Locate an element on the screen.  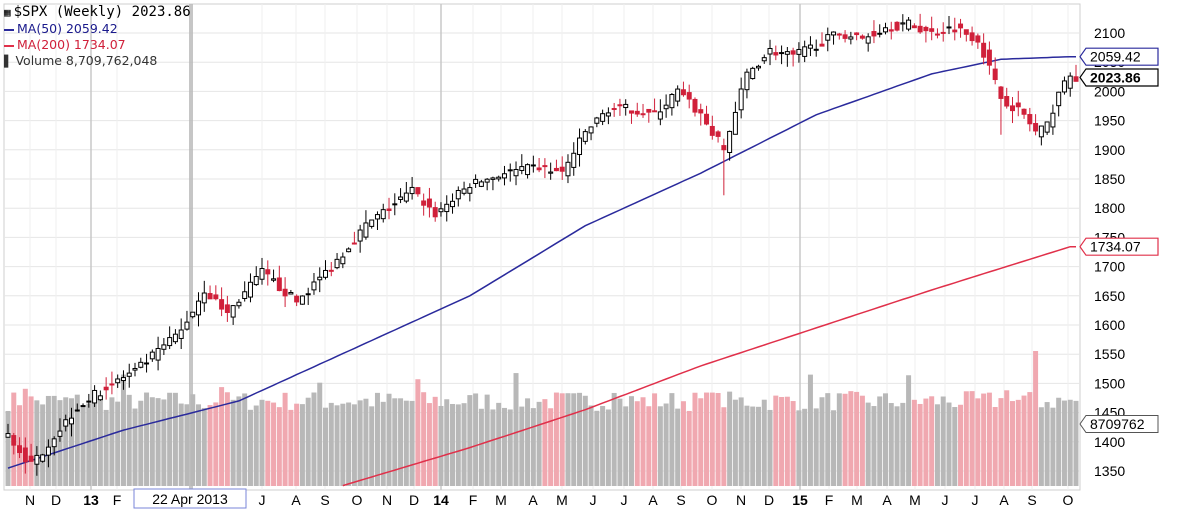
ma200-flag-box is located at coordinates (1119, 246).